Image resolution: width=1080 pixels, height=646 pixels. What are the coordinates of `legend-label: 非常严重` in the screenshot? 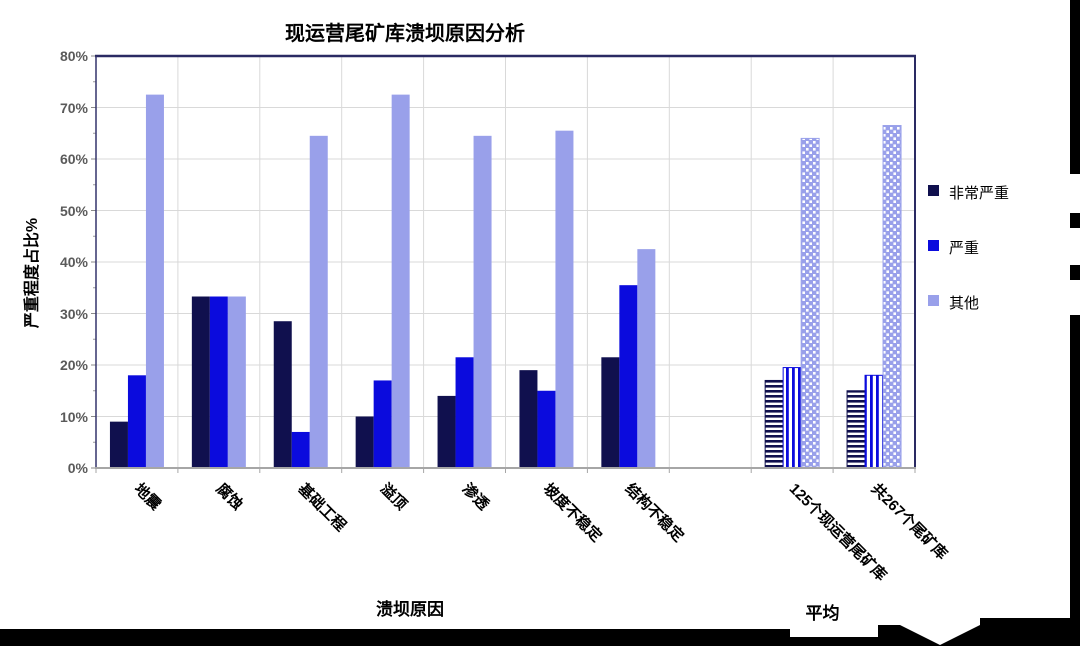 It's located at (979, 193).